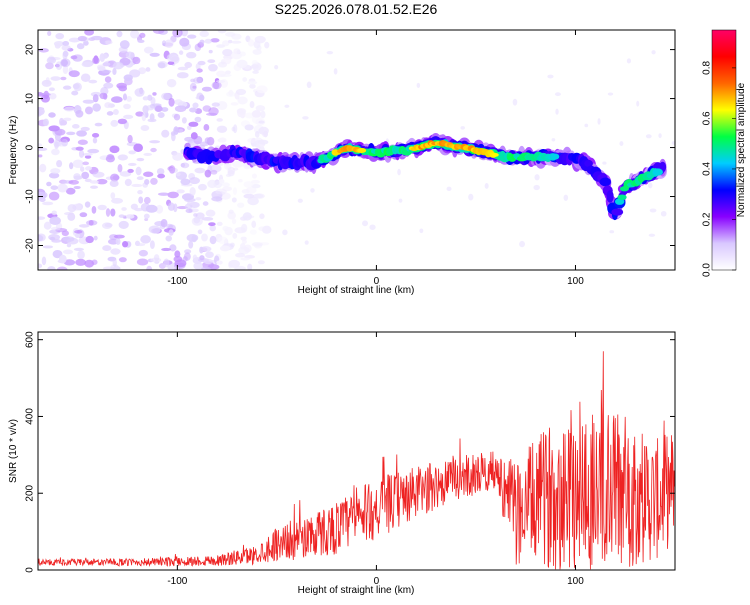 The height and width of the screenshot is (605, 750). Describe the element at coordinates (30, 339) in the screenshot. I see `snr-ytick-label: 600` at that location.